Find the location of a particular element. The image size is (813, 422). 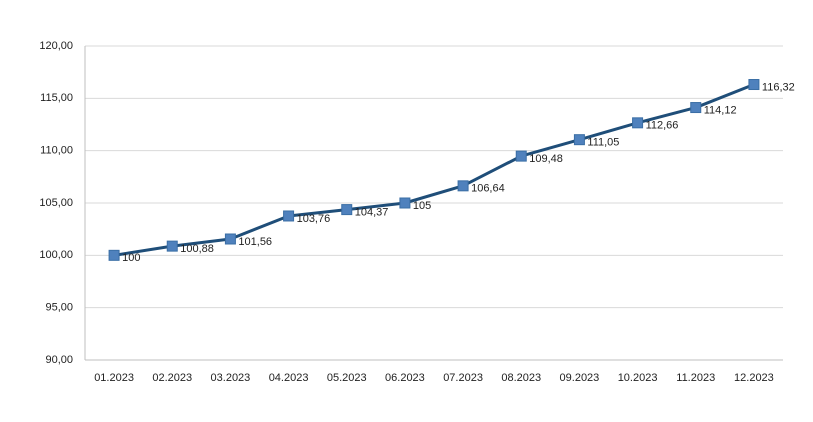

data-label: 114,12 is located at coordinates (720, 110).